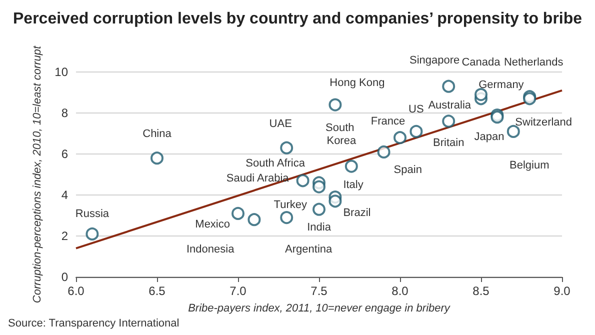  I want to click on annotation: France, so click(388, 122).